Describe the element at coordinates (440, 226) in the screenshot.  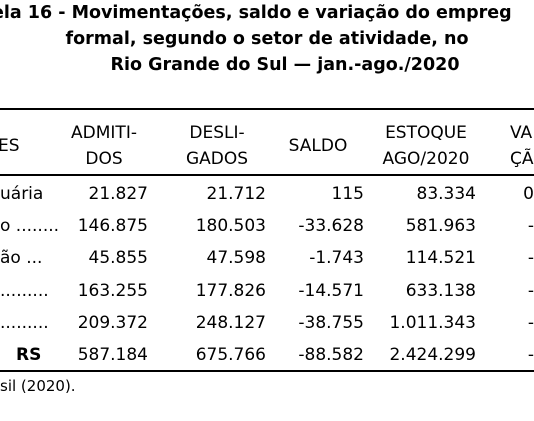
I see `cell-estoque: 581.963` at that location.